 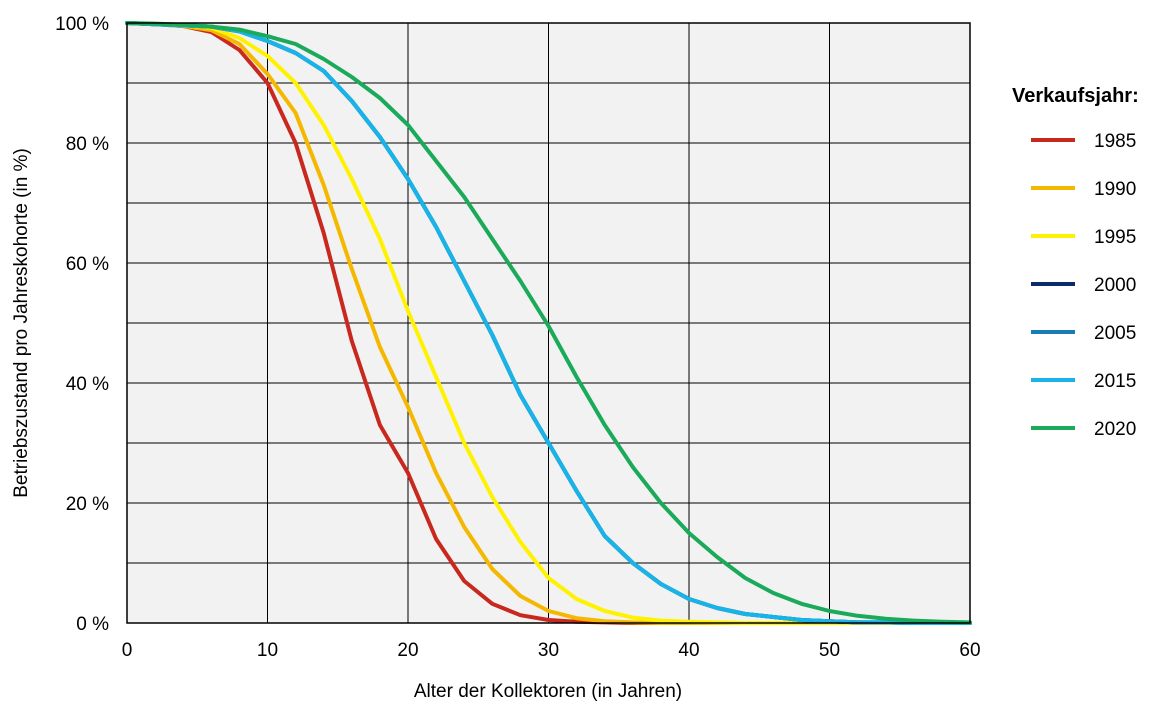 What do you see at coordinates (548, 691) in the screenshot?
I see `x-axis-title: Alter der Kollektoren (in Jahren)` at bounding box center [548, 691].